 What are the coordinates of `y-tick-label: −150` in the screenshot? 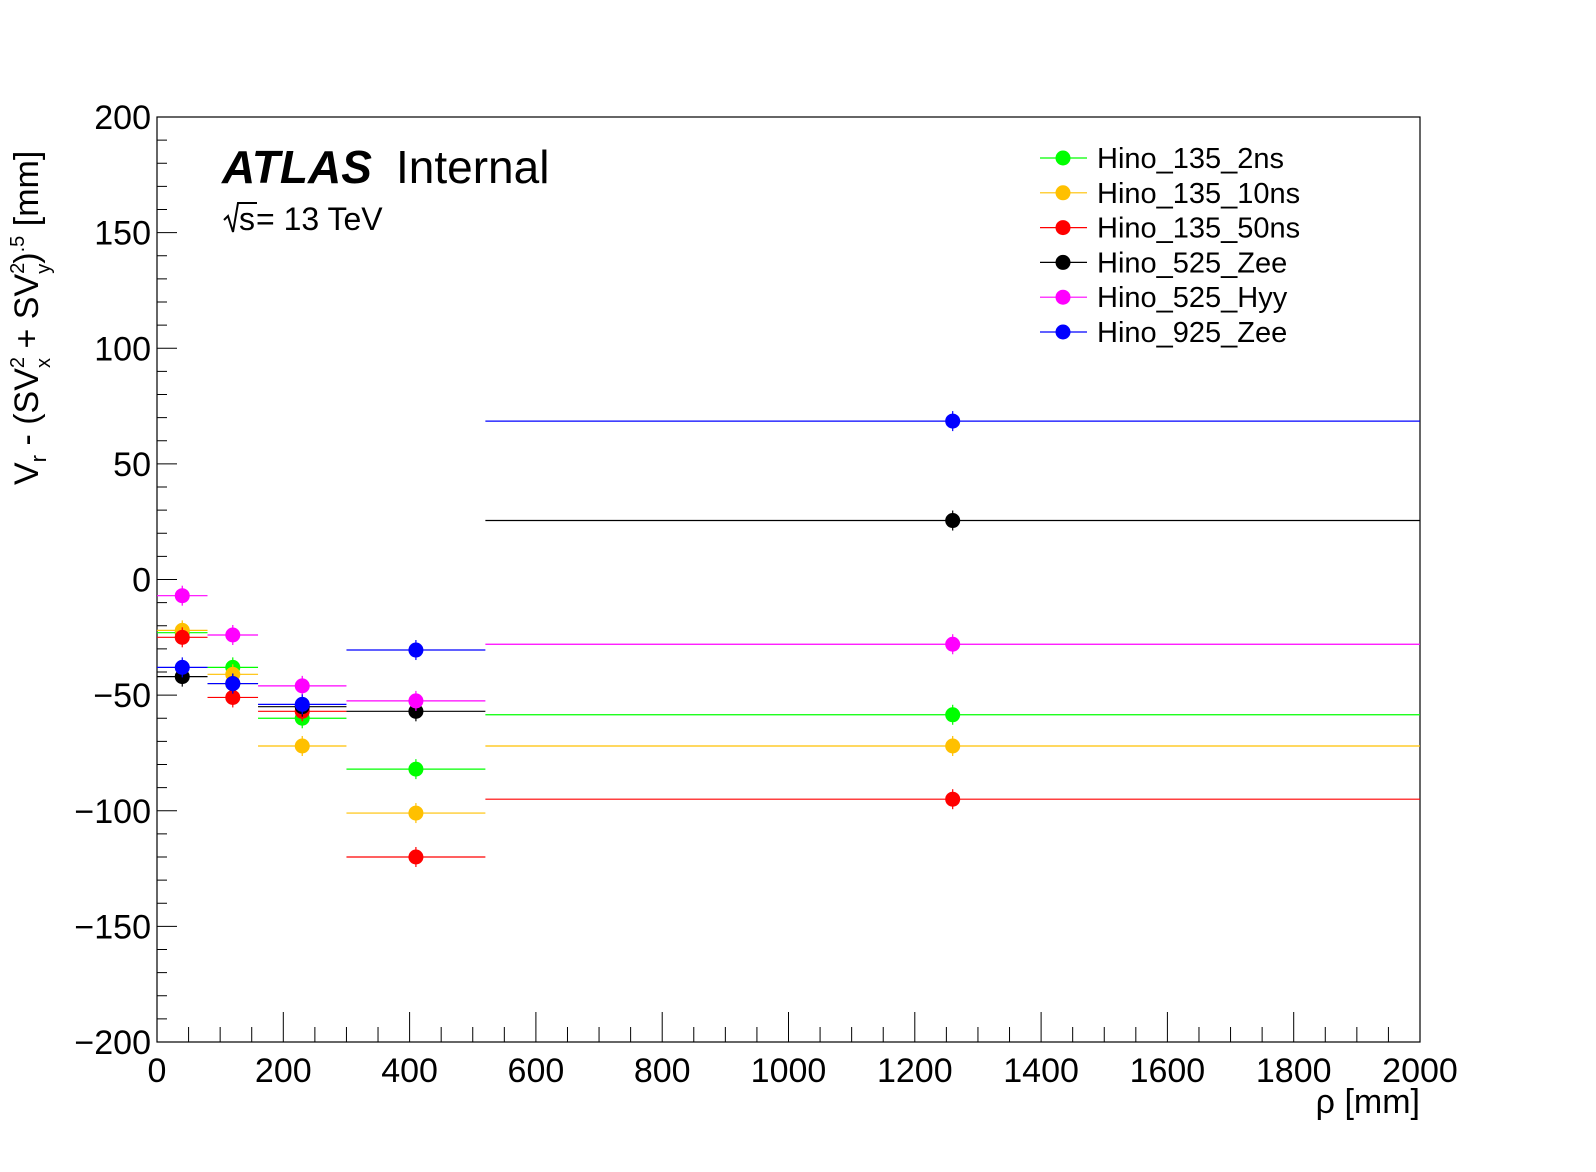 It's located at (112, 927).